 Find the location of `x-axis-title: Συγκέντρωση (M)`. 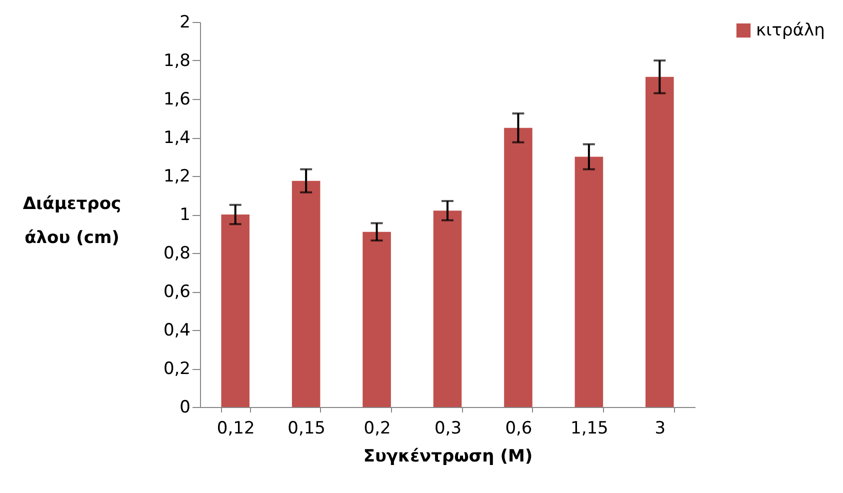

x-axis-title: Συγκέντρωση (M) is located at coordinates (448, 456).